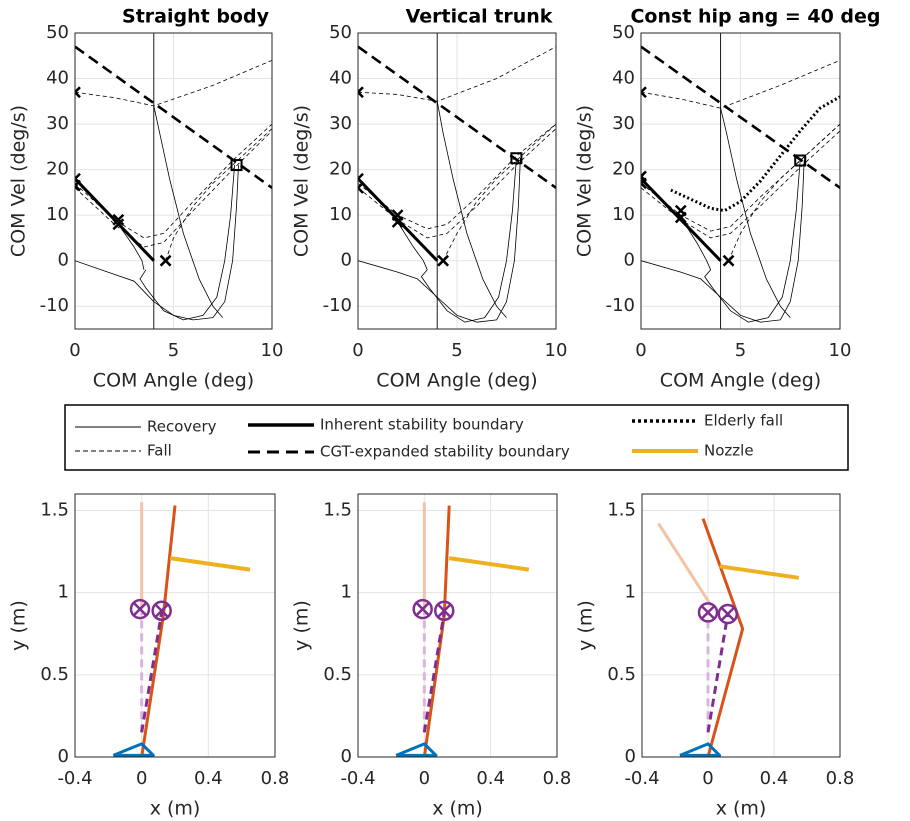 The image size is (910, 821). What do you see at coordinates (302, 625) in the screenshot?
I see `y-axis-label: y (m)` at bounding box center [302, 625].